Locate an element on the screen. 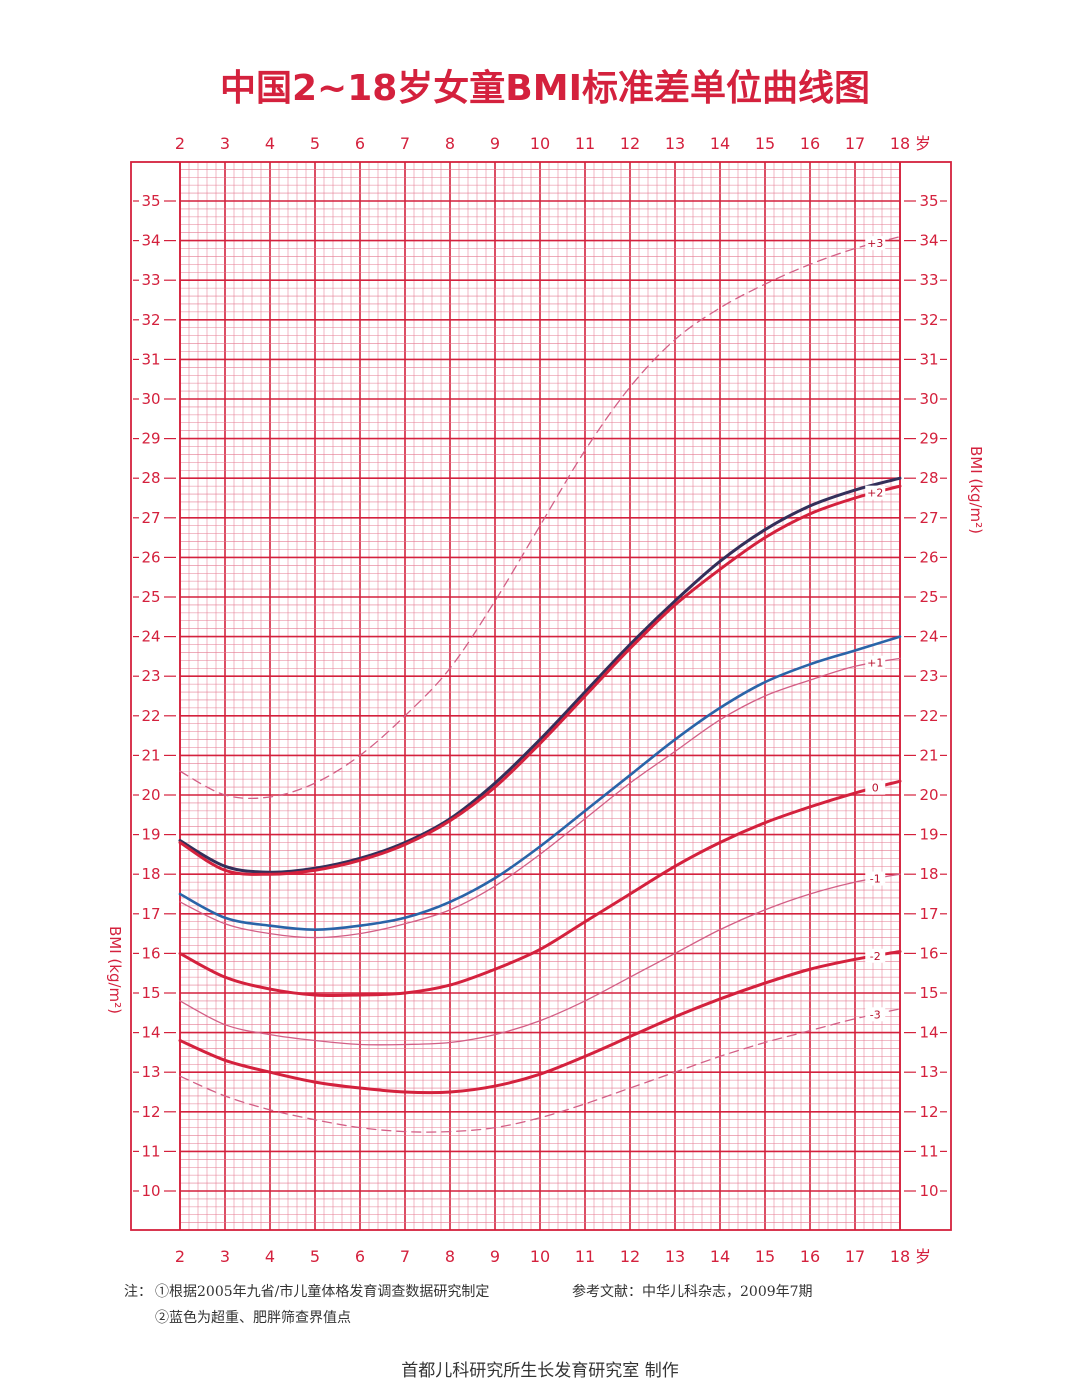 The height and width of the screenshot is (1398, 1080). y-tick-label-right: 18 is located at coordinates (928, 874).